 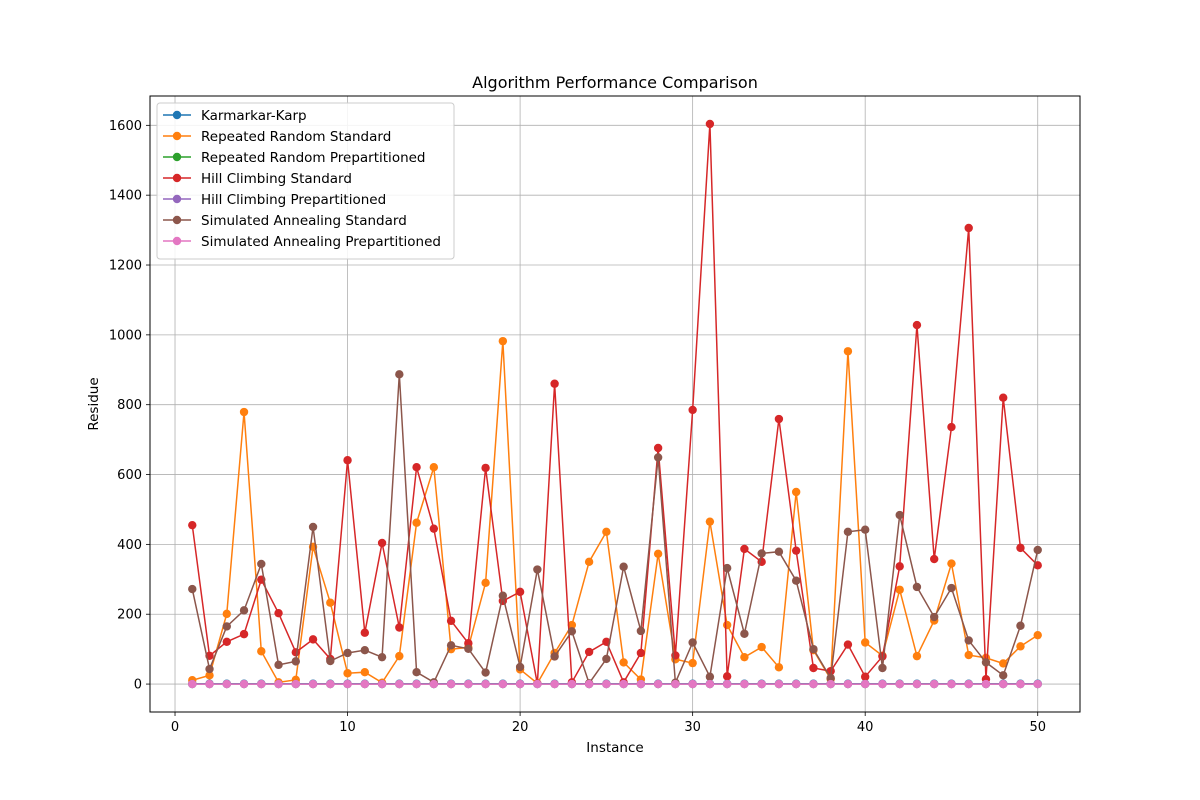 I want to click on y-tick-label: 200, so click(x=129, y=615).